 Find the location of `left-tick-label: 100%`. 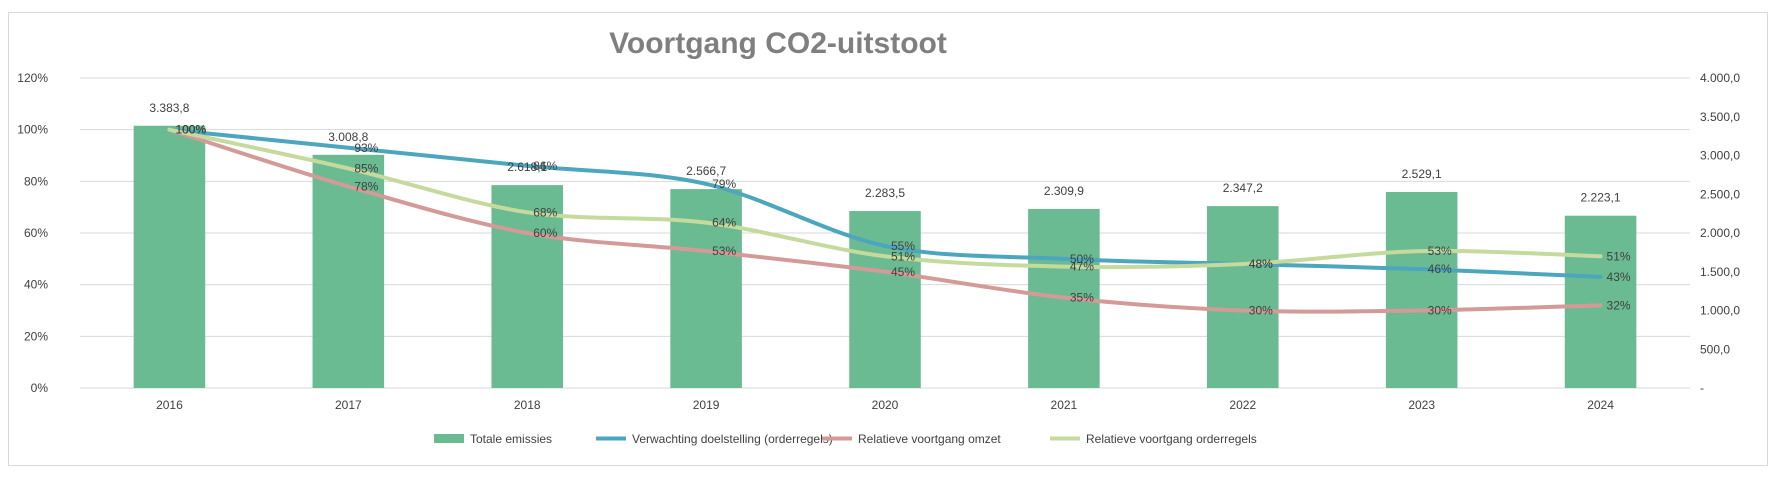

left-tick-label: 100% is located at coordinates (32, 130).